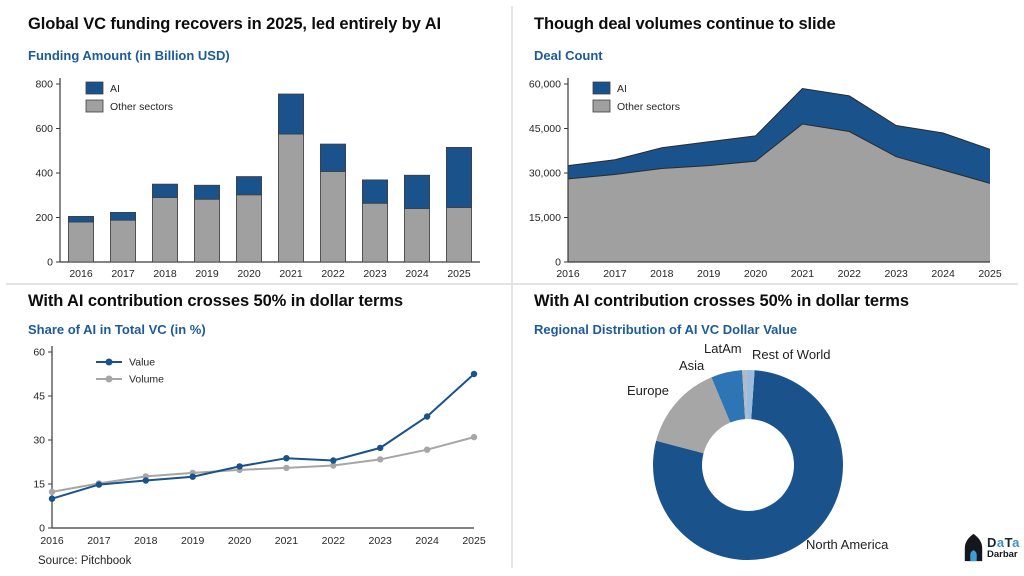 This screenshot has height=576, width=1024. Describe the element at coordinates (380, 459) in the screenshot. I see `marker-Volume-2023` at that location.